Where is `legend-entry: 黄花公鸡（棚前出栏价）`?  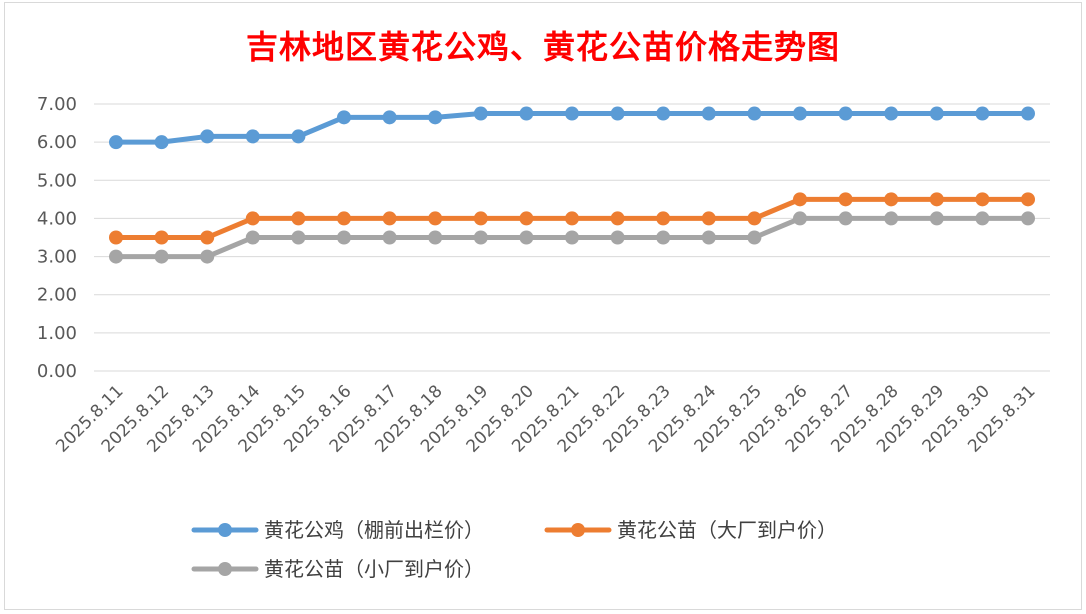
legend-entry: 黄花公鸡（棚前出栏价） is located at coordinates (337, 530).